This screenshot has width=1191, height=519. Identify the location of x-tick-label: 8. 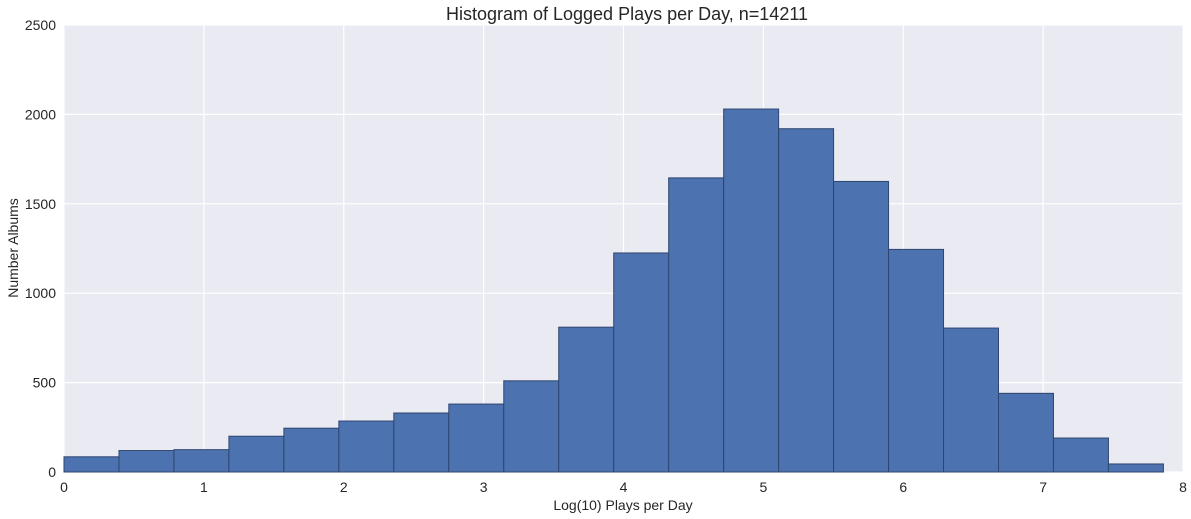
(1183, 487).